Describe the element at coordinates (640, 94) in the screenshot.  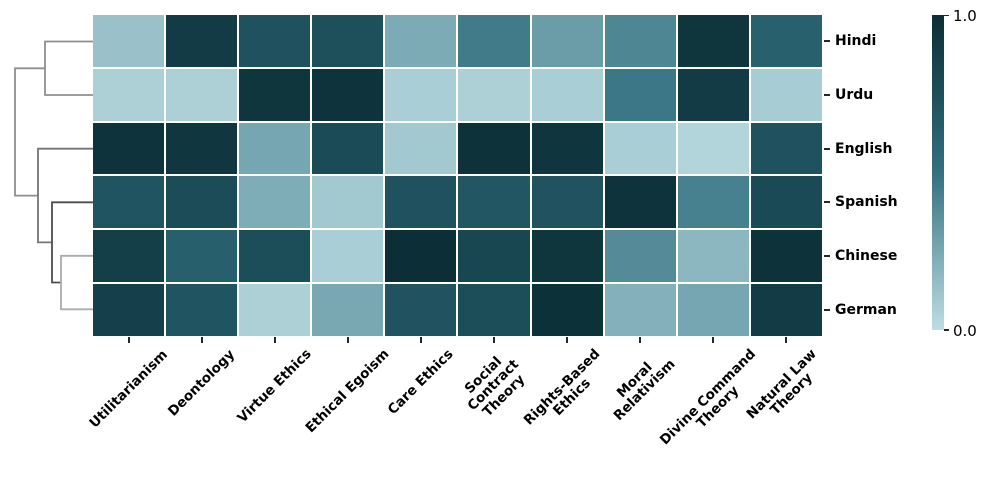
I see `heatmap-cell-Urdu-c7` at that location.